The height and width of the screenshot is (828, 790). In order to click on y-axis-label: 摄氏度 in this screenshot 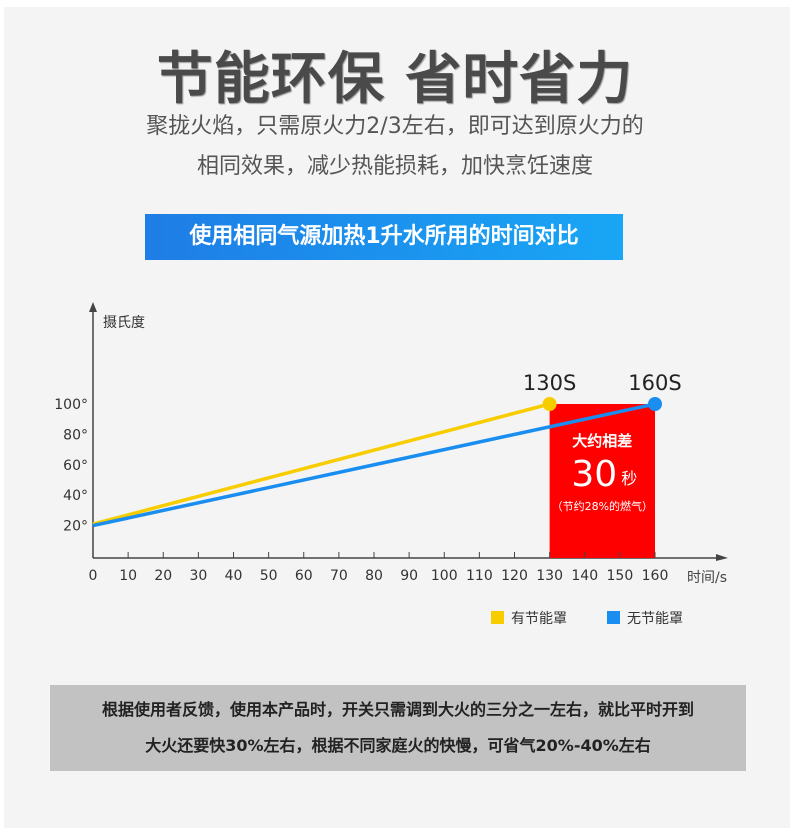, I will do `click(124, 323)`.